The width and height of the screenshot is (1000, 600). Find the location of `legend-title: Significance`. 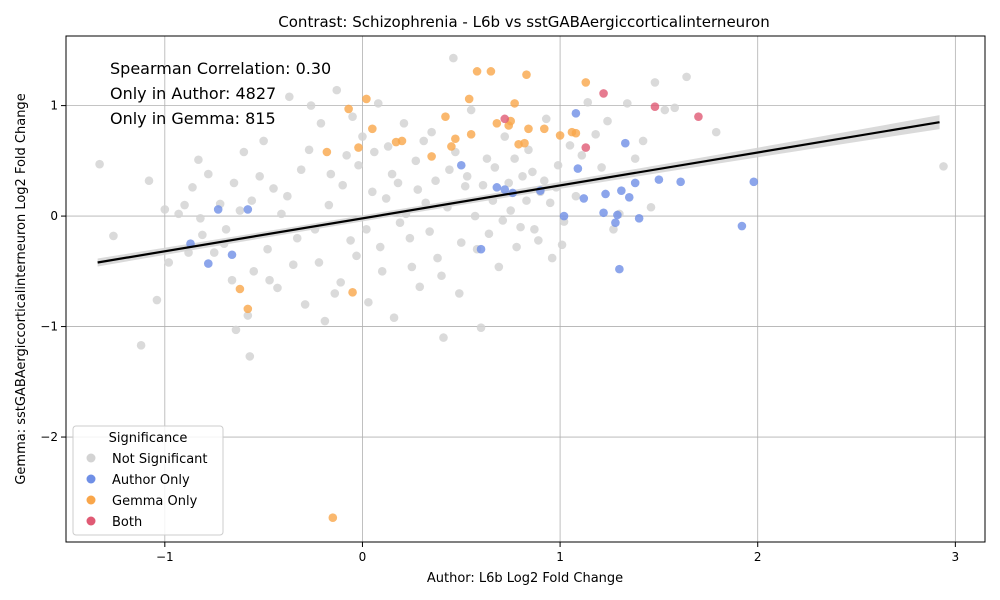

legend-title: Significance is located at coordinates (148, 438).